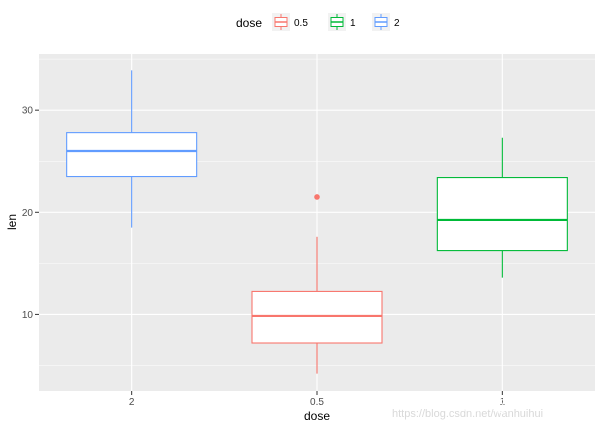 The height and width of the screenshot is (429, 600). Describe the element at coordinates (28, 315) in the screenshot. I see `y-tick-label: 10` at that location.